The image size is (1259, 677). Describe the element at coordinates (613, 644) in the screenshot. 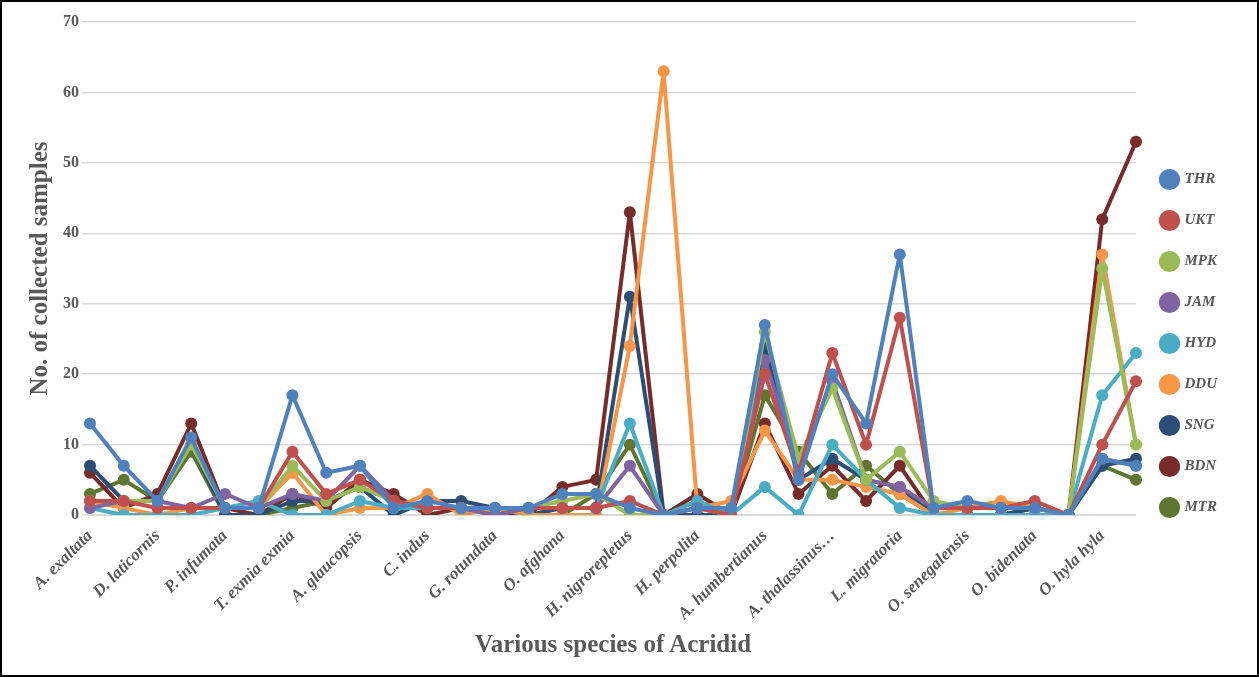

I see `x-axis-title: Various species of Acridid` at that location.